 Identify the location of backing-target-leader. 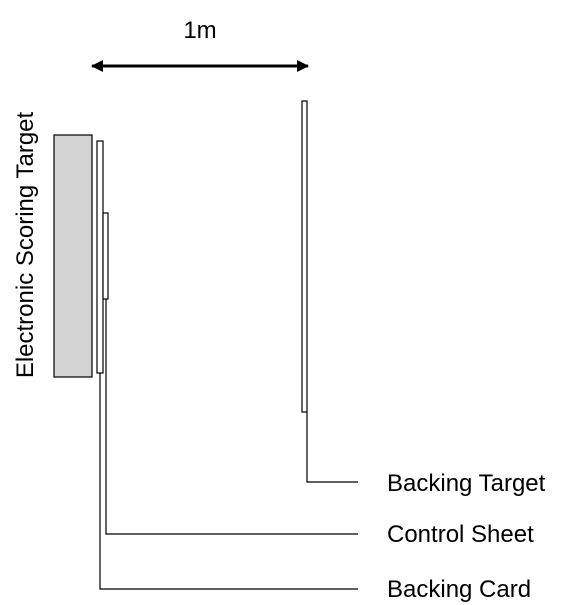
(332, 447).